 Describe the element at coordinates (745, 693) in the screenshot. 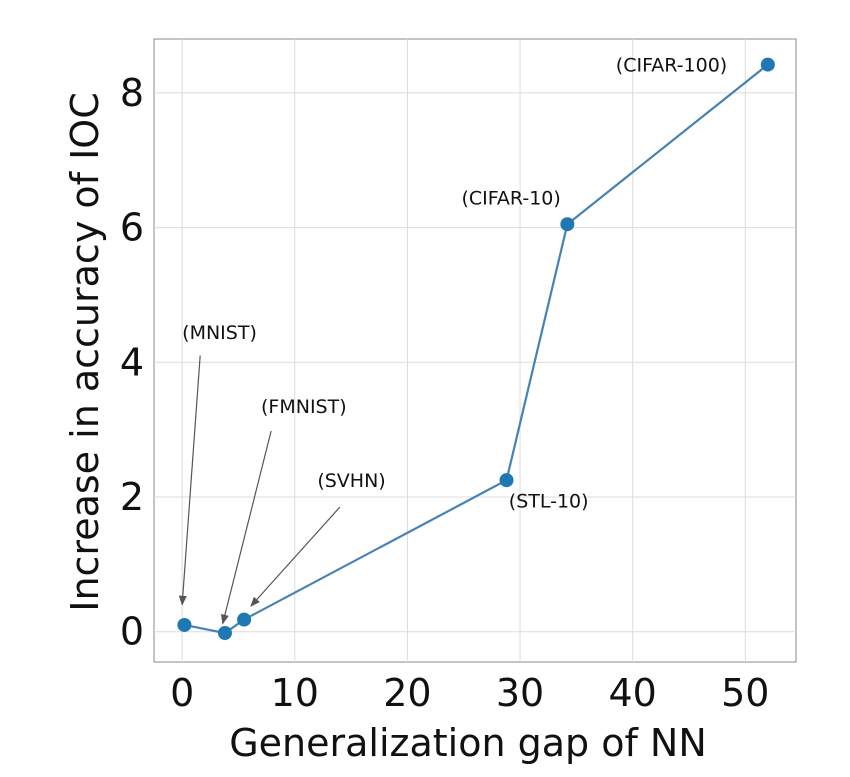

I see `x-tick-label: 50` at that location.